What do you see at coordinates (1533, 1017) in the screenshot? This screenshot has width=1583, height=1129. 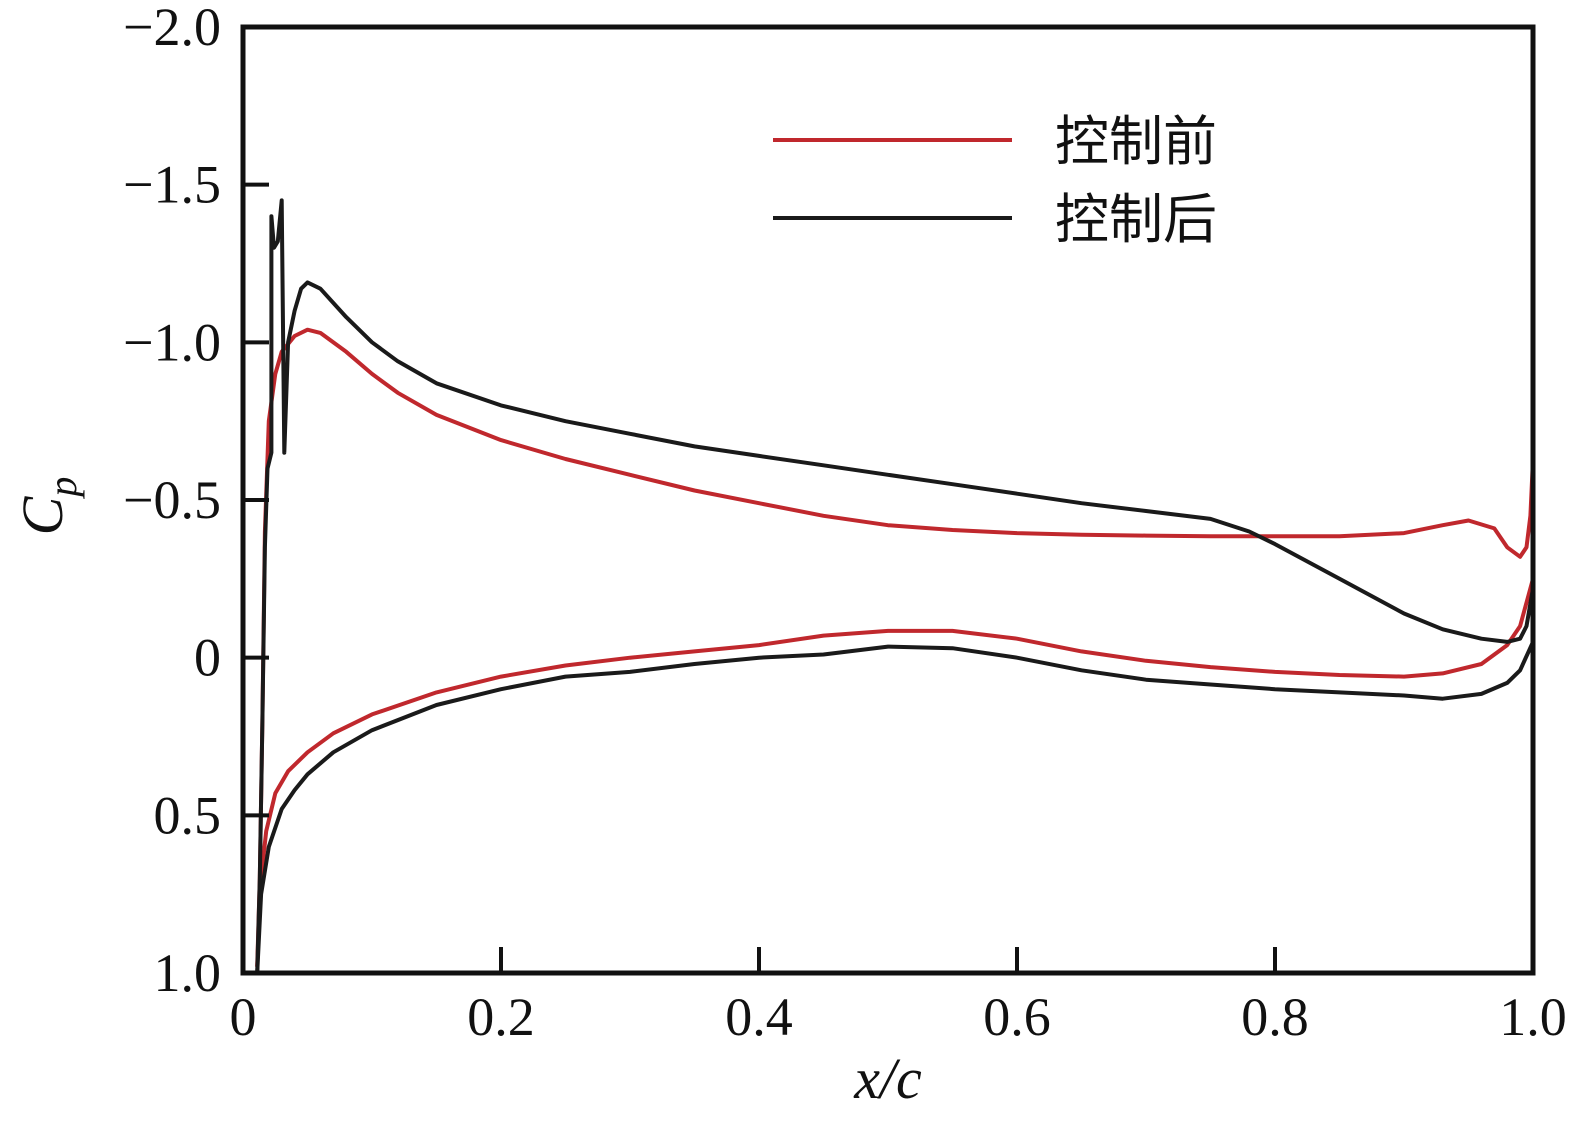 I see `x-tick-label-5: 1.0` at bounding box center [1533, 1017].